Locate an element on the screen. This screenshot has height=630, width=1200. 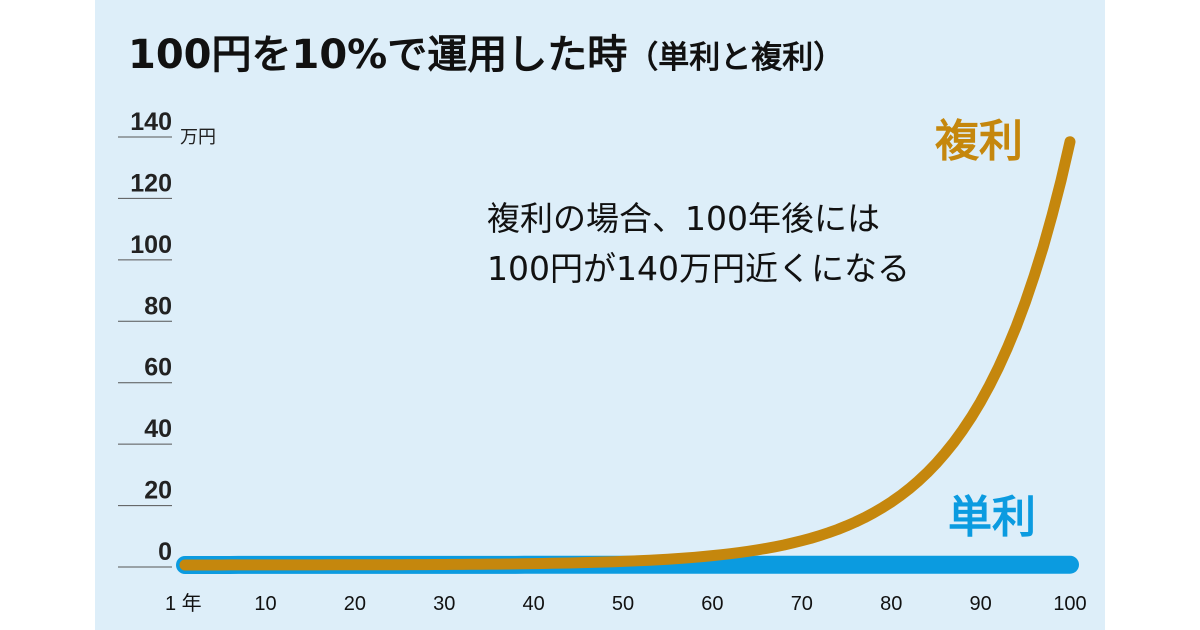
annotation-line-2: 100円が140万円近くになる is located at coordinates (698, 268).